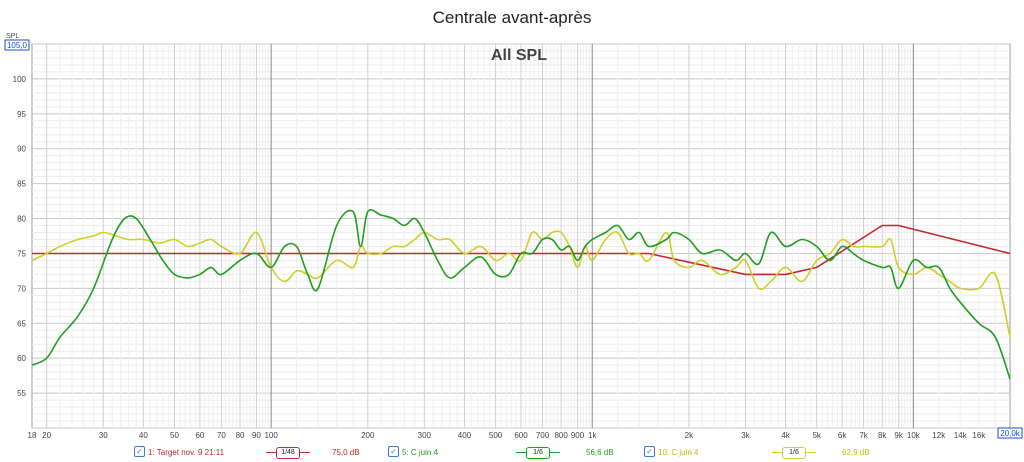 The image size is (1024, 462). What do you see at coordinates (240, 435) in the screenshot?
I see `x-tick-label: 80` at bounding box center [240, 435].